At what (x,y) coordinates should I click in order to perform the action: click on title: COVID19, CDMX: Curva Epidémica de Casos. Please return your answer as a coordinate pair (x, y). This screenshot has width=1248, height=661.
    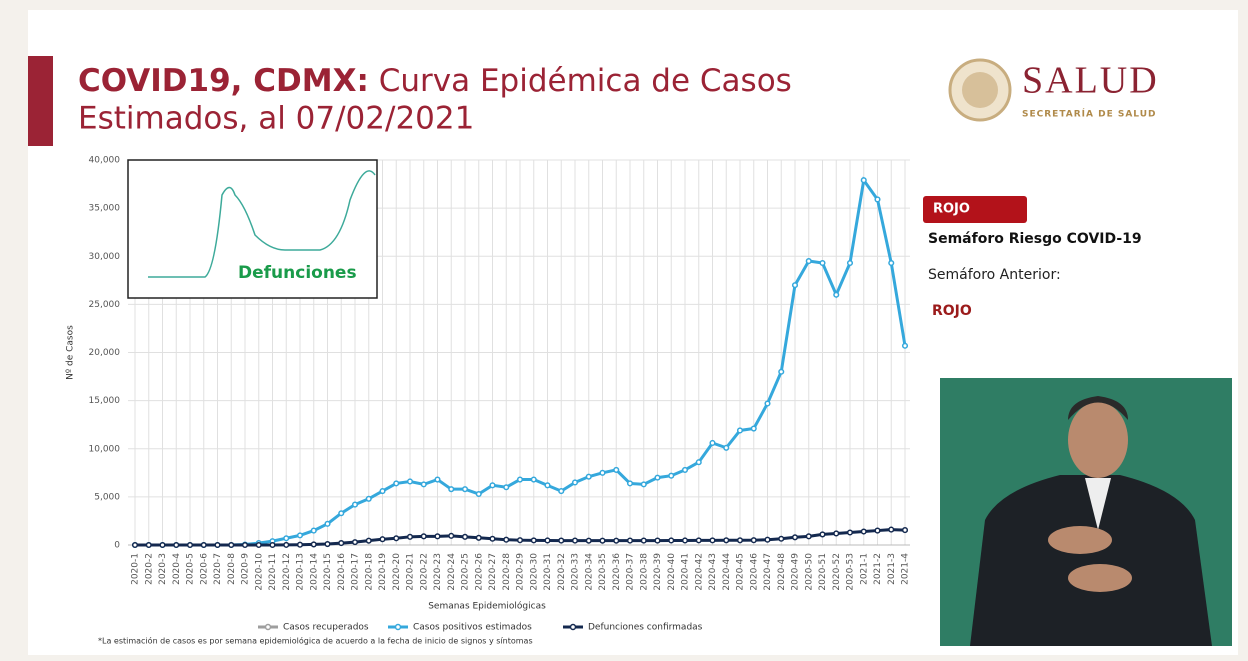
    Looking at the image, I should click on (435, 81).